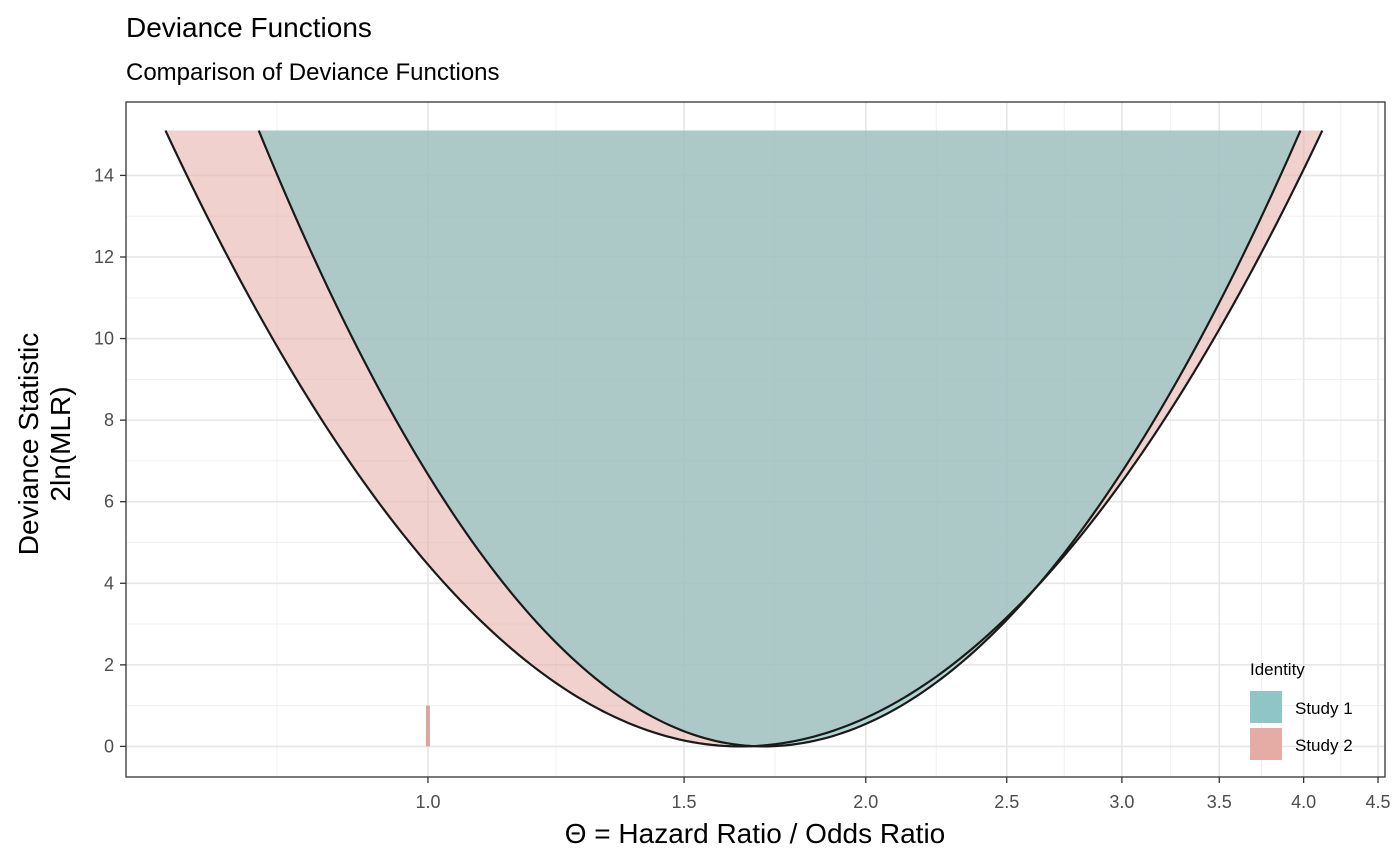 The image size is (1400, 866). What do you see at coordinates (1303, 802) in the screenshot?
I see `x-tick-label: 4.0` at bounding box center [1303, 802].